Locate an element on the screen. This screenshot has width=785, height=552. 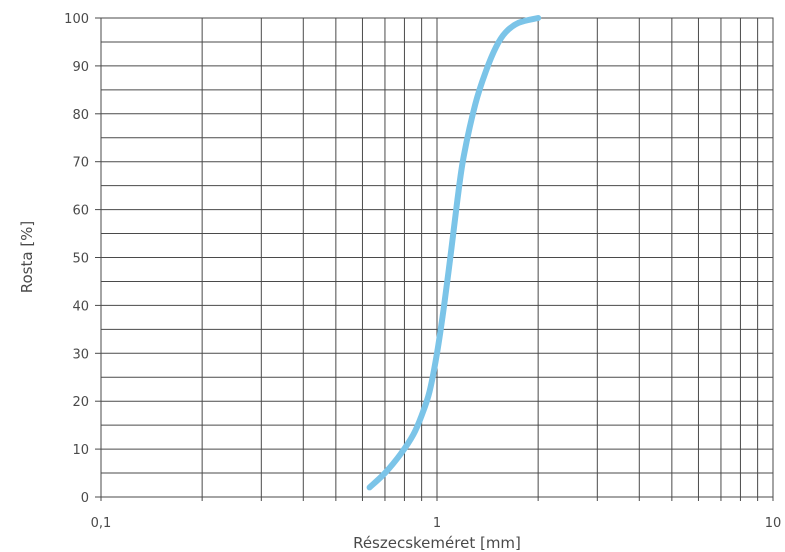
y-tick-label: 70 is located at coordinates (80, 163).